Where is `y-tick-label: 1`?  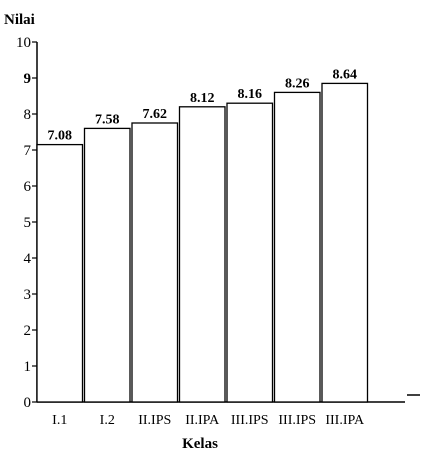
y-tick-label: 1 is located at coordinates (28, 367).